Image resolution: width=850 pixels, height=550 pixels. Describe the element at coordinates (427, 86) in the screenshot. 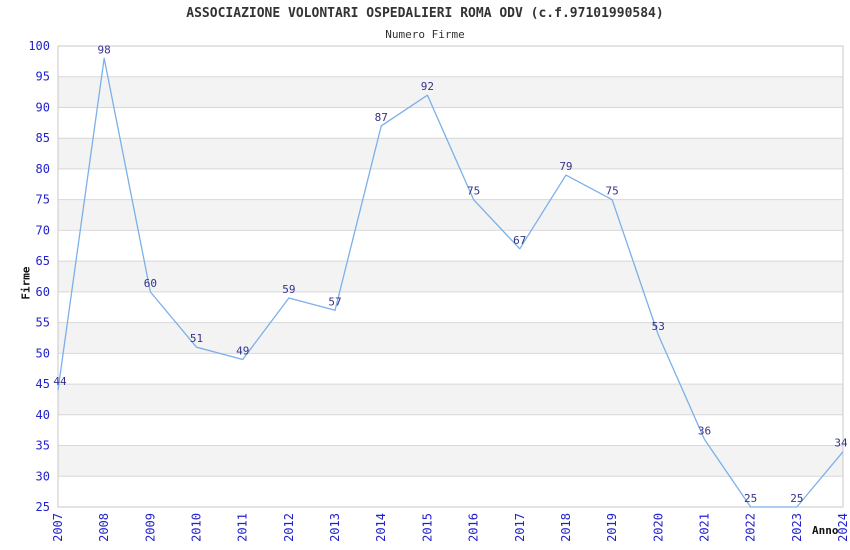

I see `data-point-label: 92` at that location.